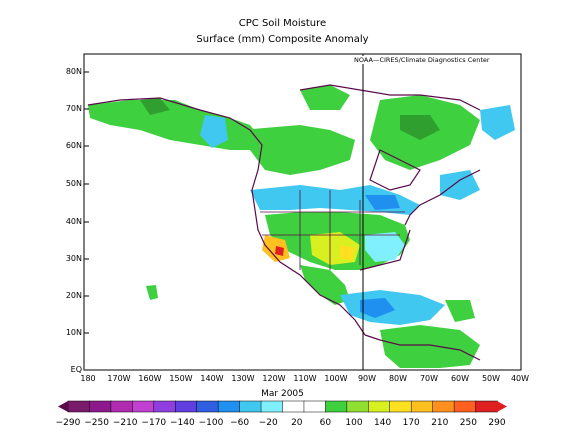  What do you see at coordinates (76, 369) in the screenshot?
I see `lat-label: EQ` at bounding box center [76, 369].